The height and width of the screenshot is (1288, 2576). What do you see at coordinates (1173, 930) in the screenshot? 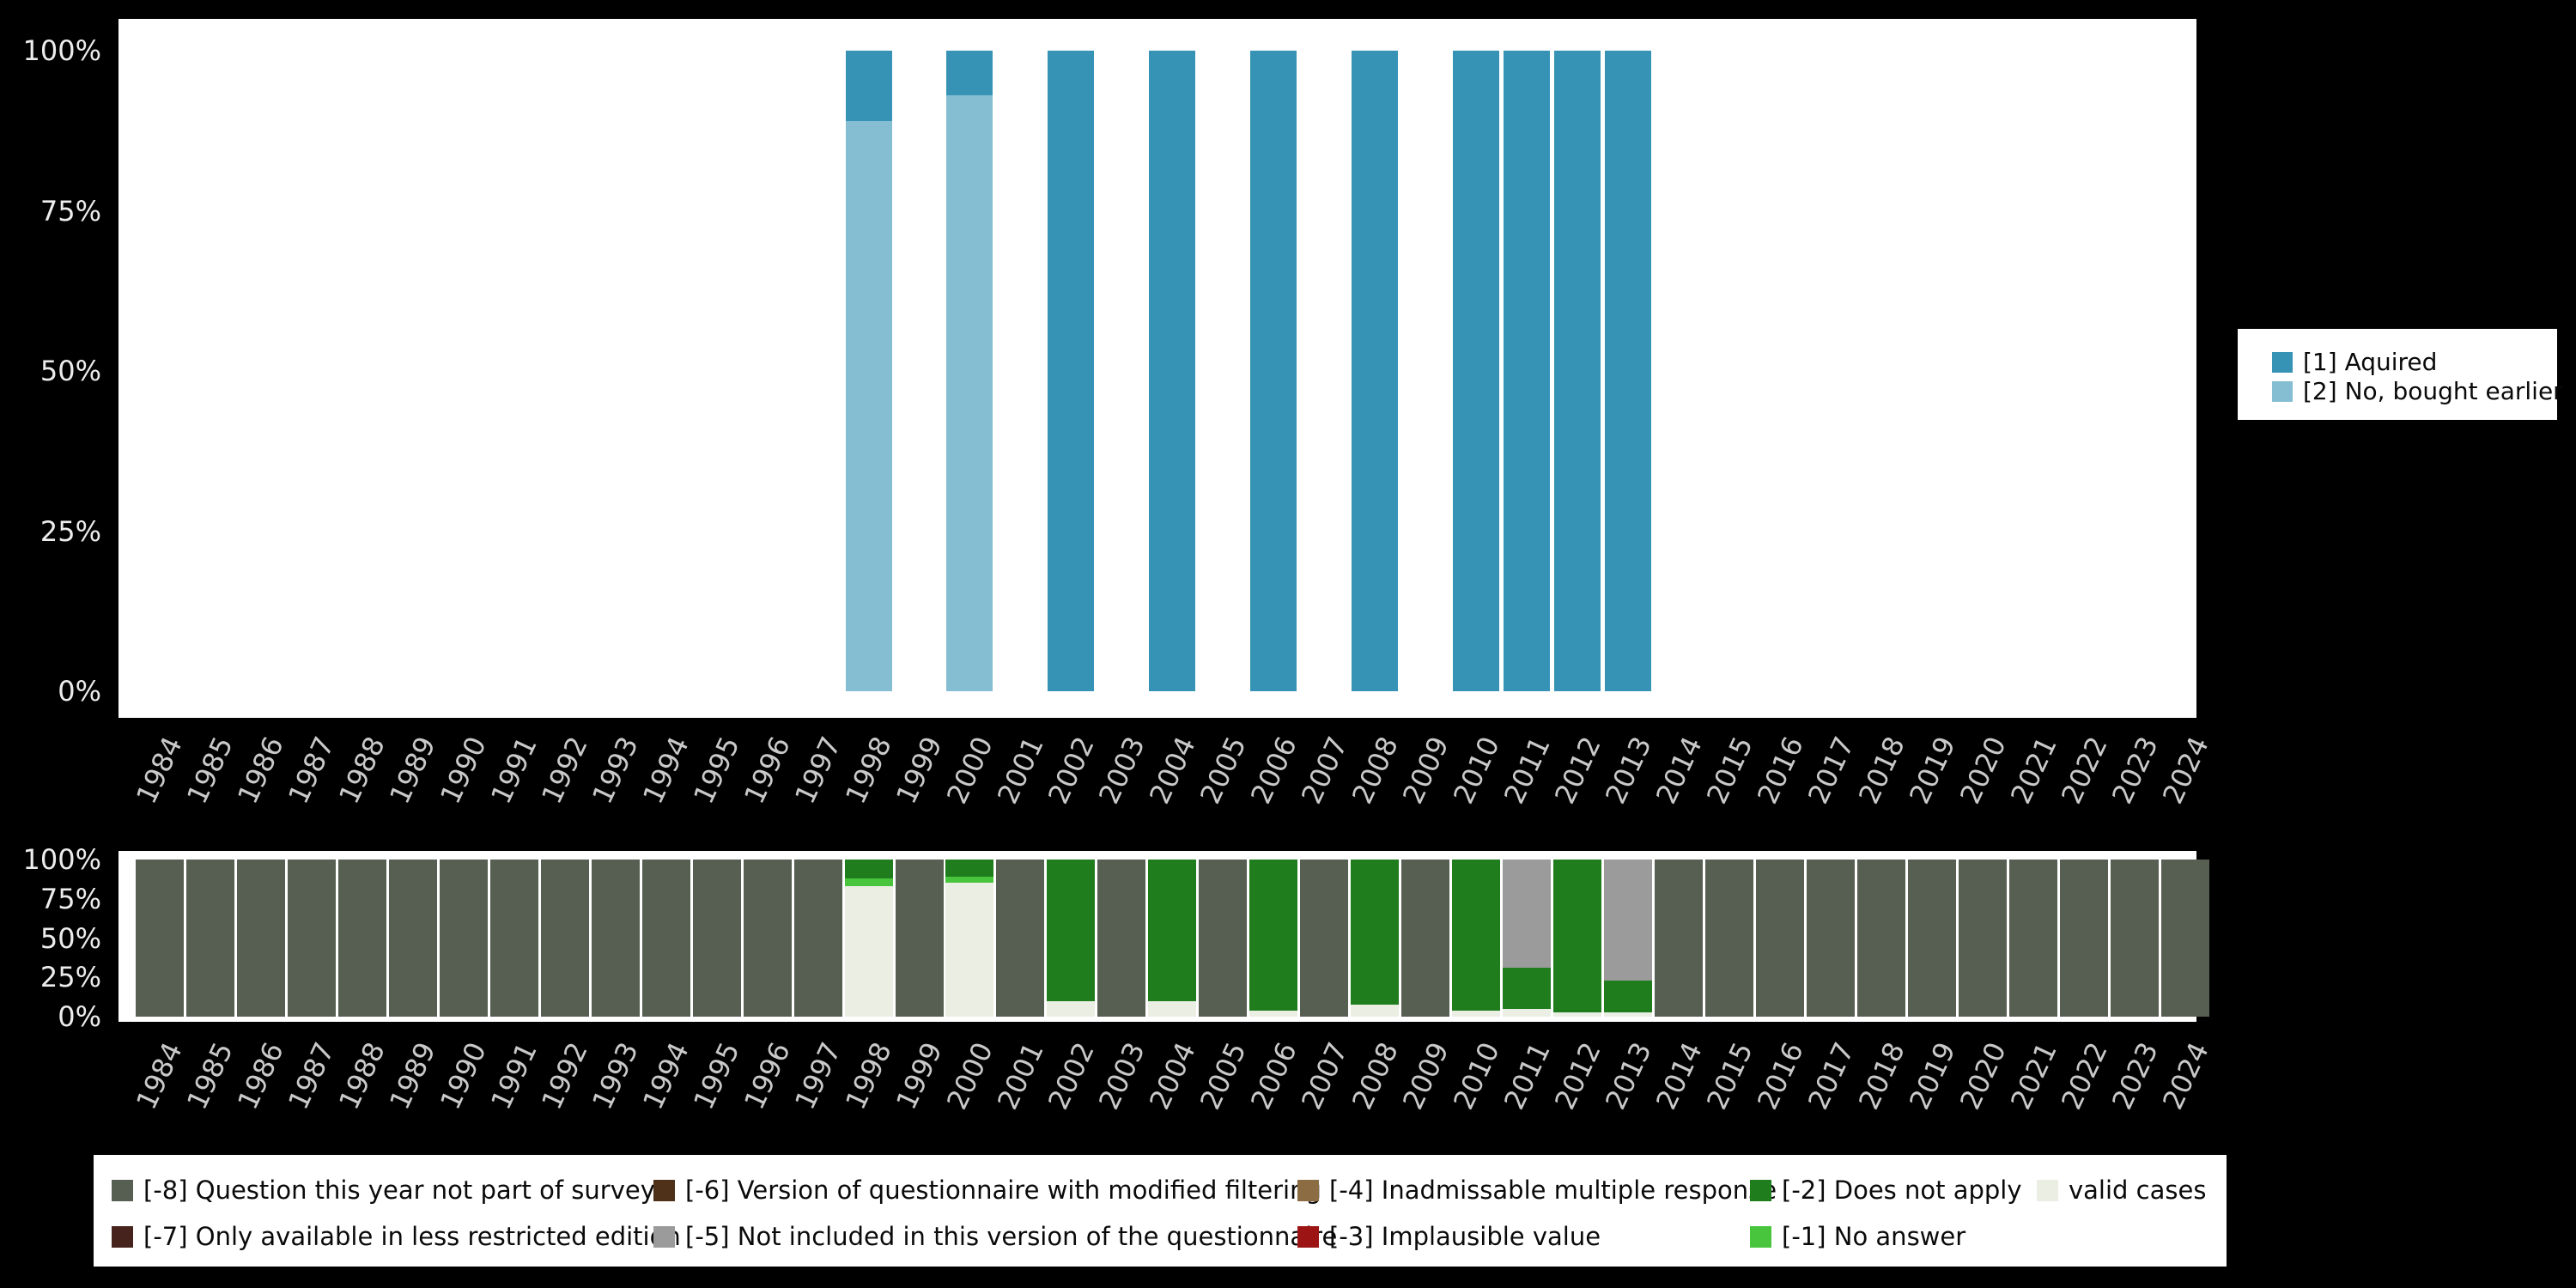
I see `bar-segment-2004--2` at bounding box center [1173, 930].